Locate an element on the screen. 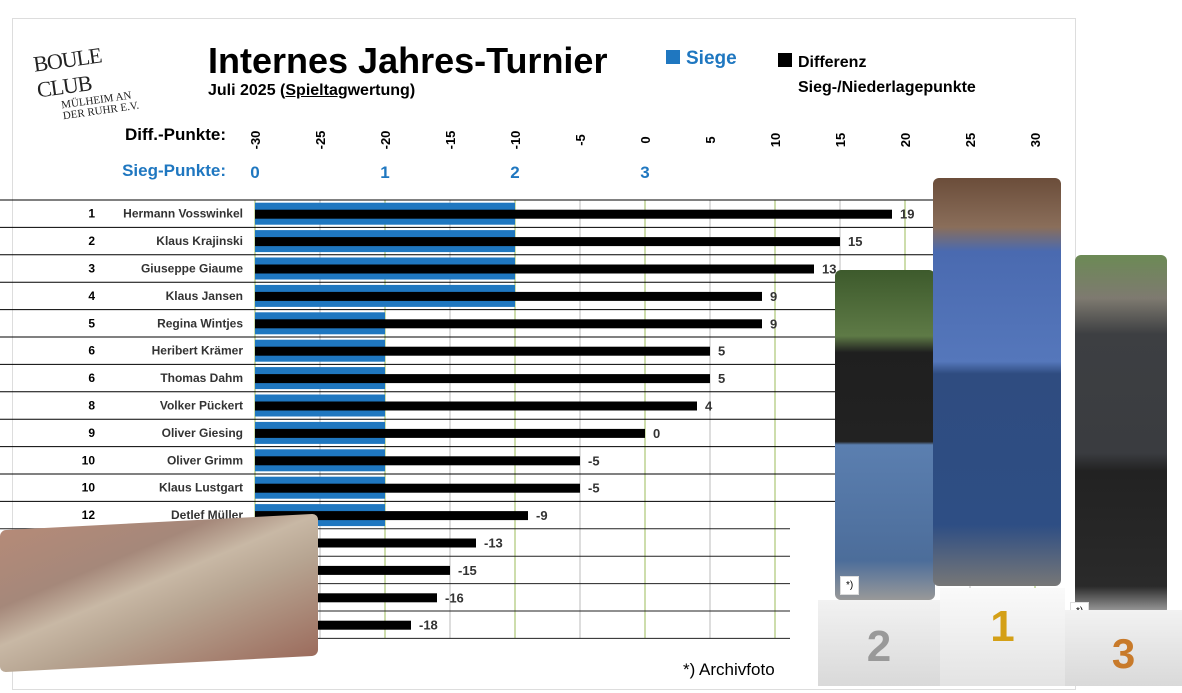 Image resolution: width=1182 pixels, height=693 pixels. podium-third: 3 is located at coordinates (1123, 648).